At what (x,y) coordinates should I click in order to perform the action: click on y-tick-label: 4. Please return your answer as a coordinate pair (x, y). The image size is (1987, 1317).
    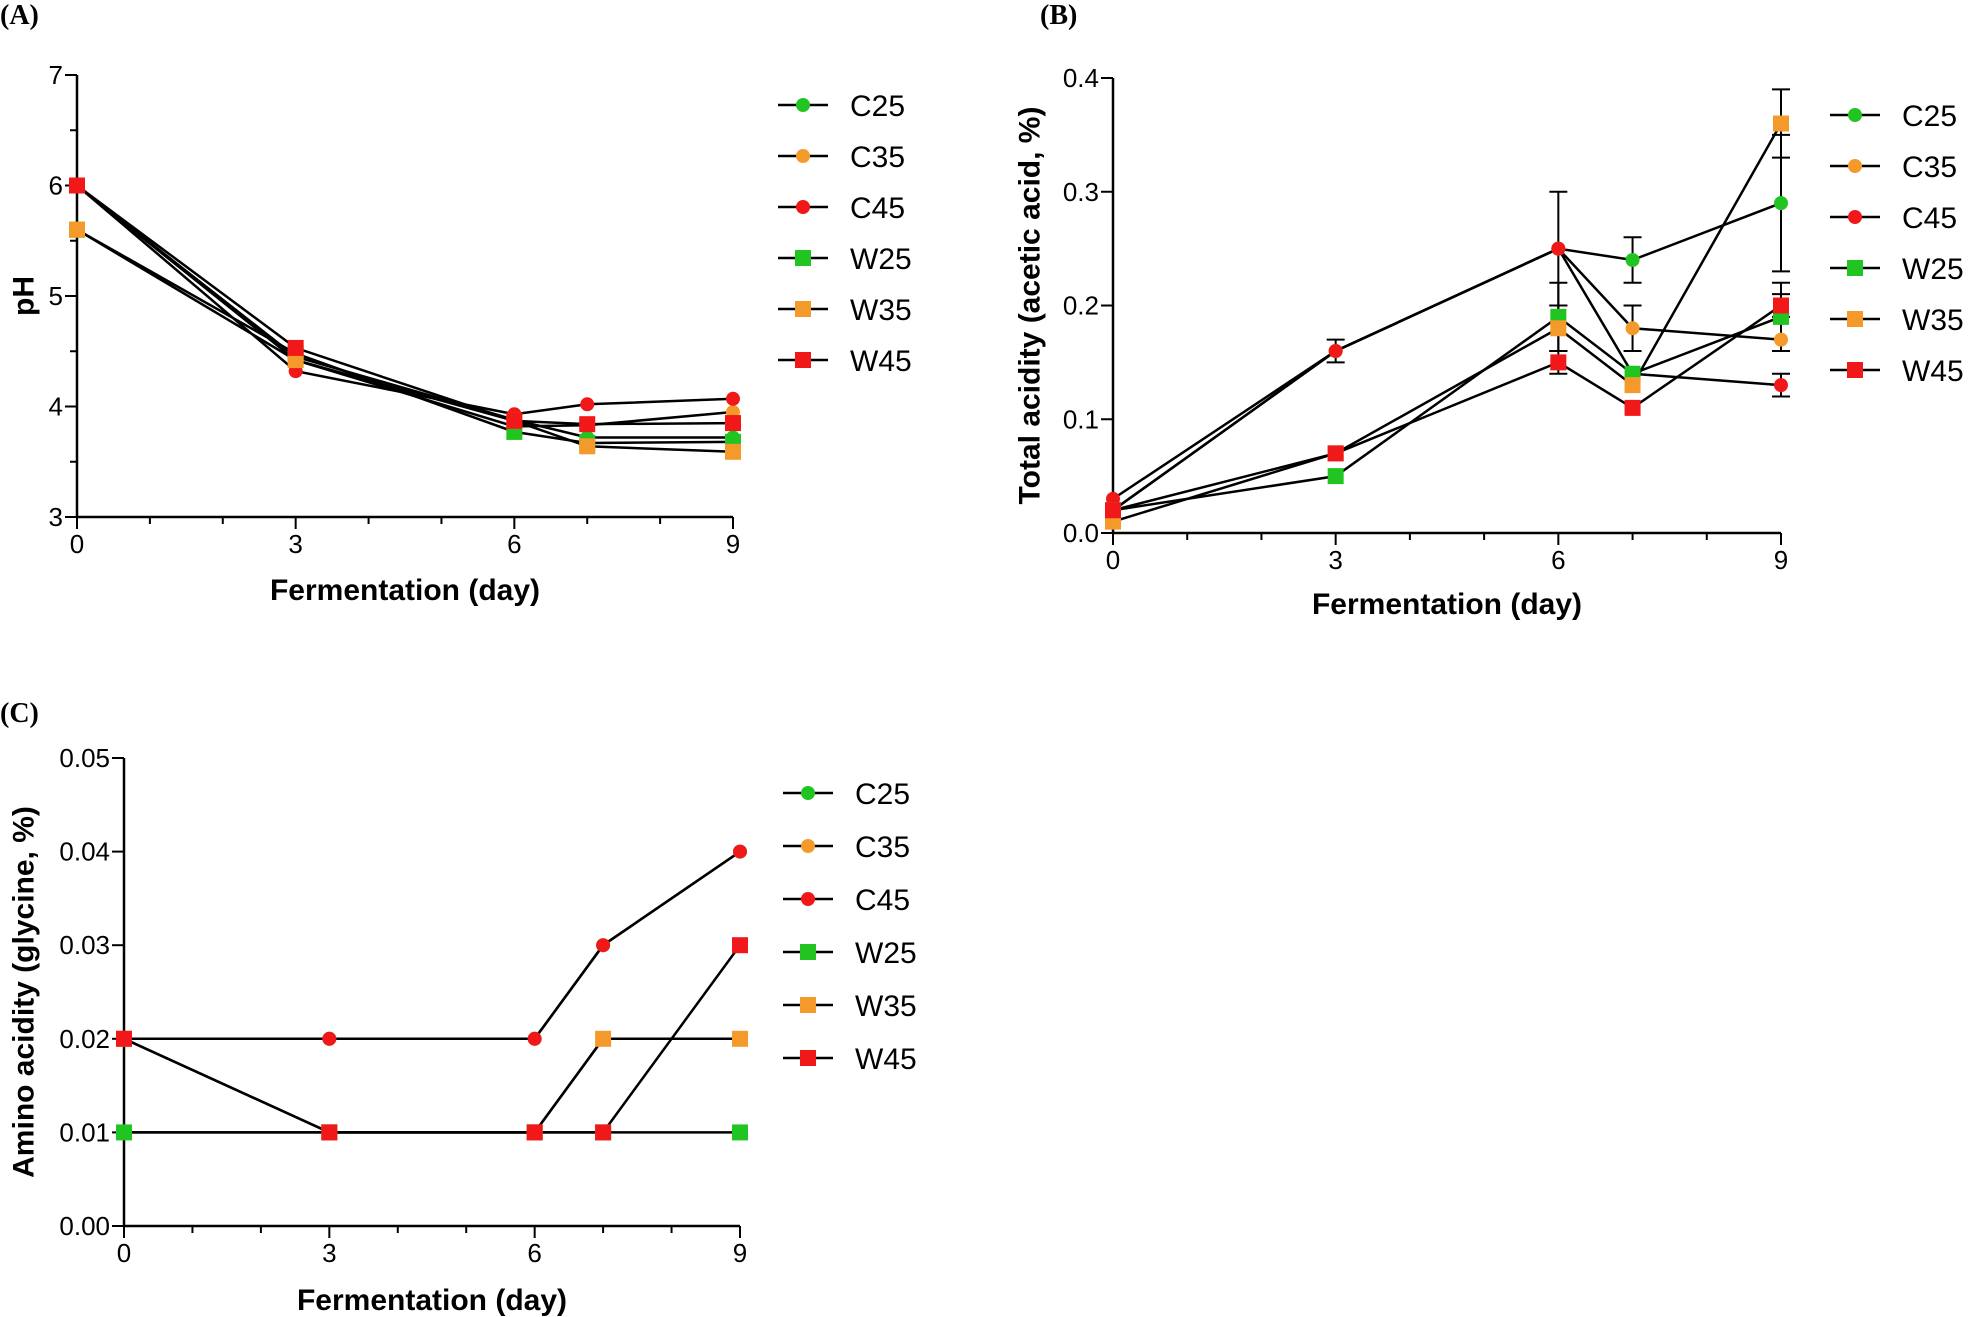
    Looking at the image, I should click on (56, 407).